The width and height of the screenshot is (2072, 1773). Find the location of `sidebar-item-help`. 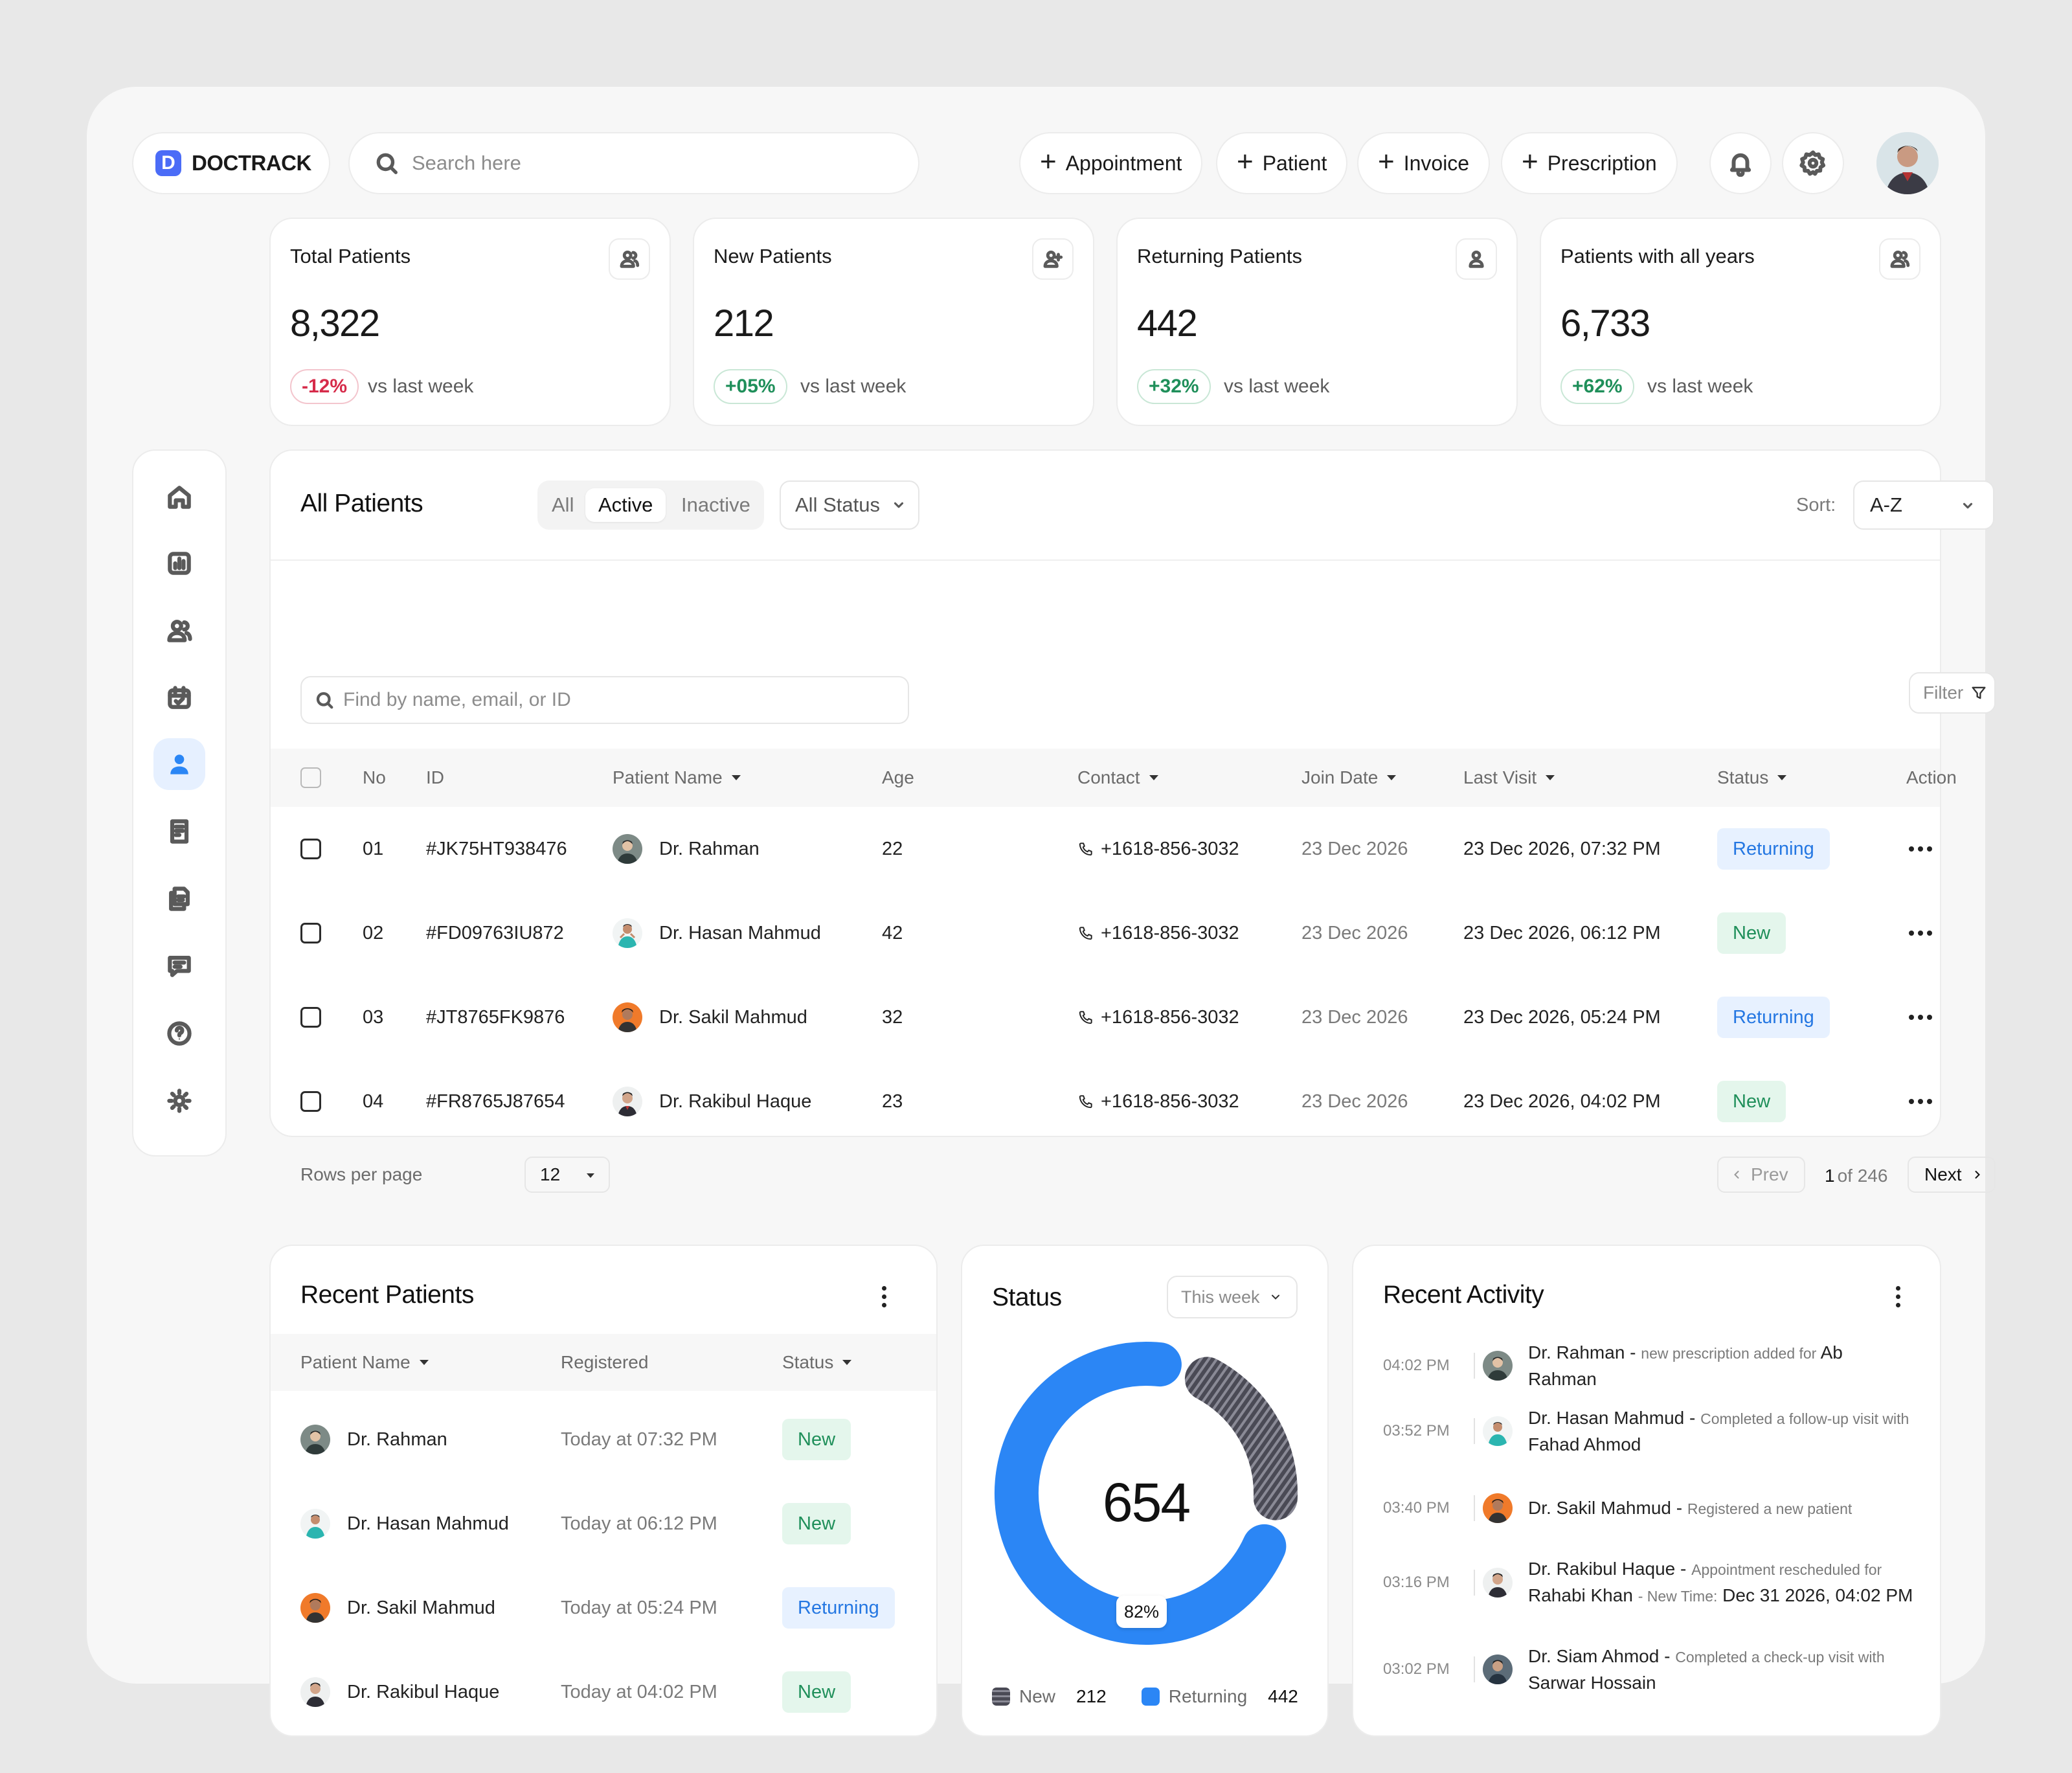

sidebar-item-help is located at coordinates (179, 1033).